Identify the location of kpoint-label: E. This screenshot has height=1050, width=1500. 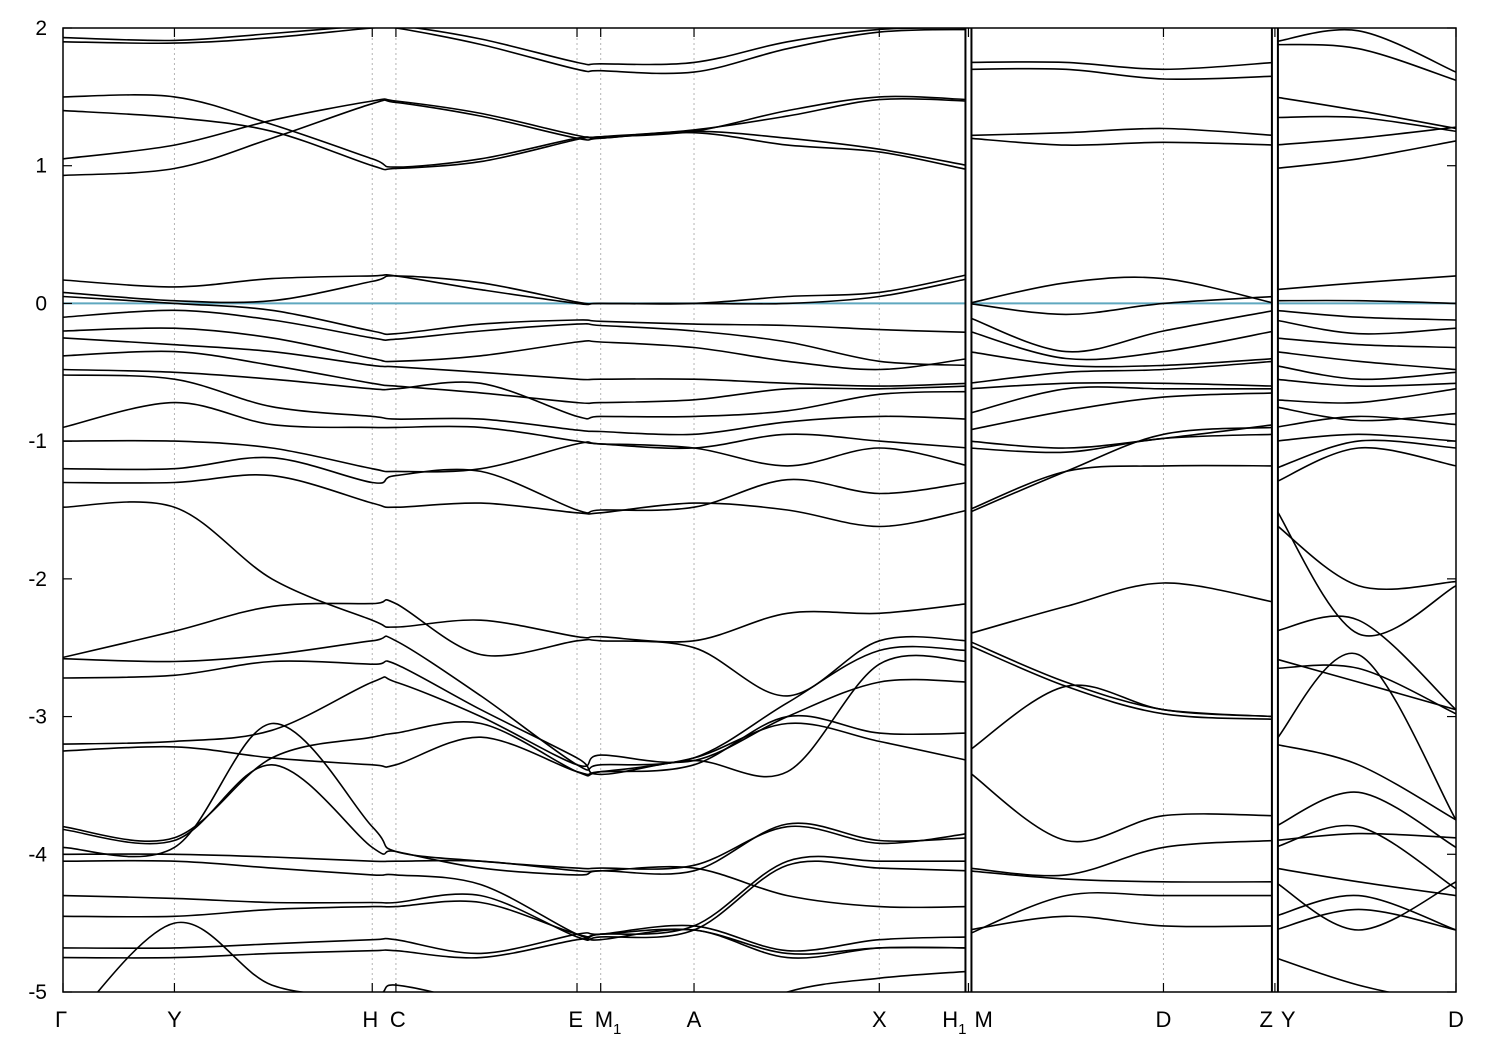
(575, 1019).